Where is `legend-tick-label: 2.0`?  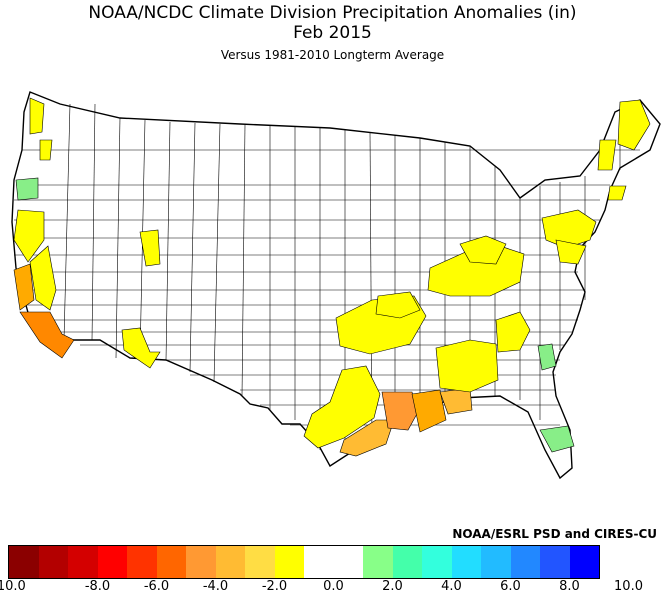 legend-tick-label: 2.0 is located at coordinates (392, 586).